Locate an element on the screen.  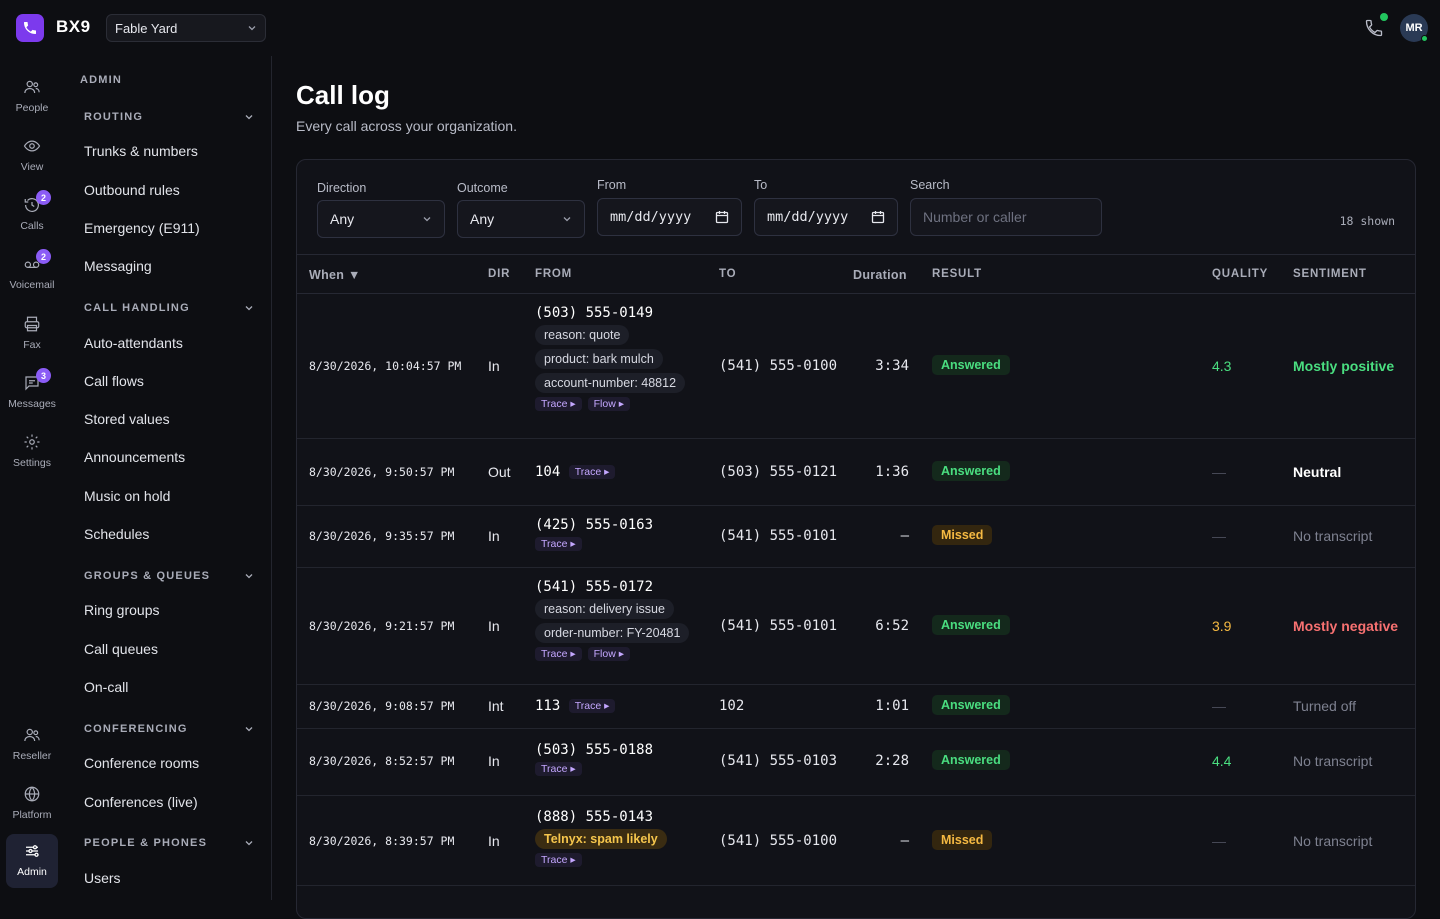
col-when: When ▼ is located at coordinates (335, 275).